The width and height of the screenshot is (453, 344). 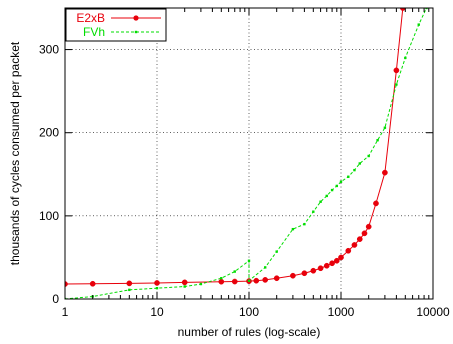 I want to click on legend: E2xB FVh, so click(x=116, y=25).